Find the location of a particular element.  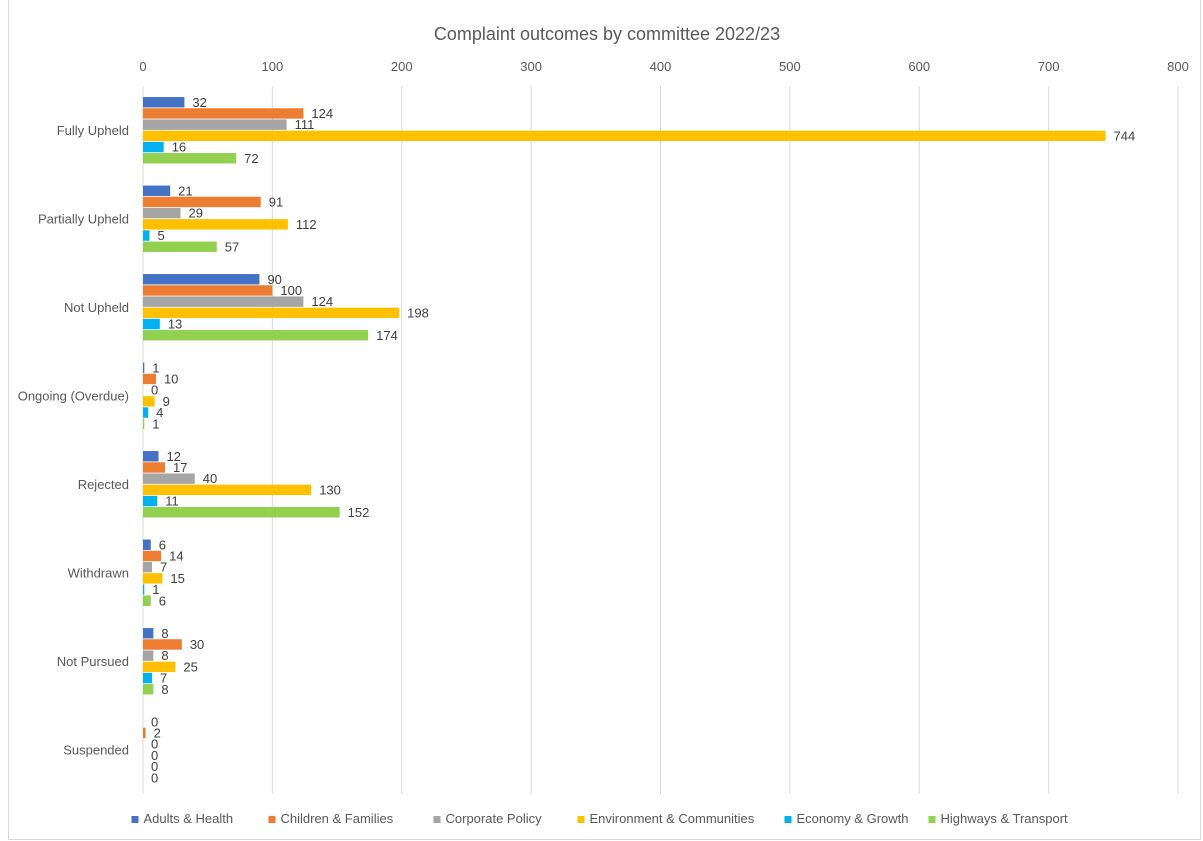

data-label: 57 is located at coordinates (232, 246).